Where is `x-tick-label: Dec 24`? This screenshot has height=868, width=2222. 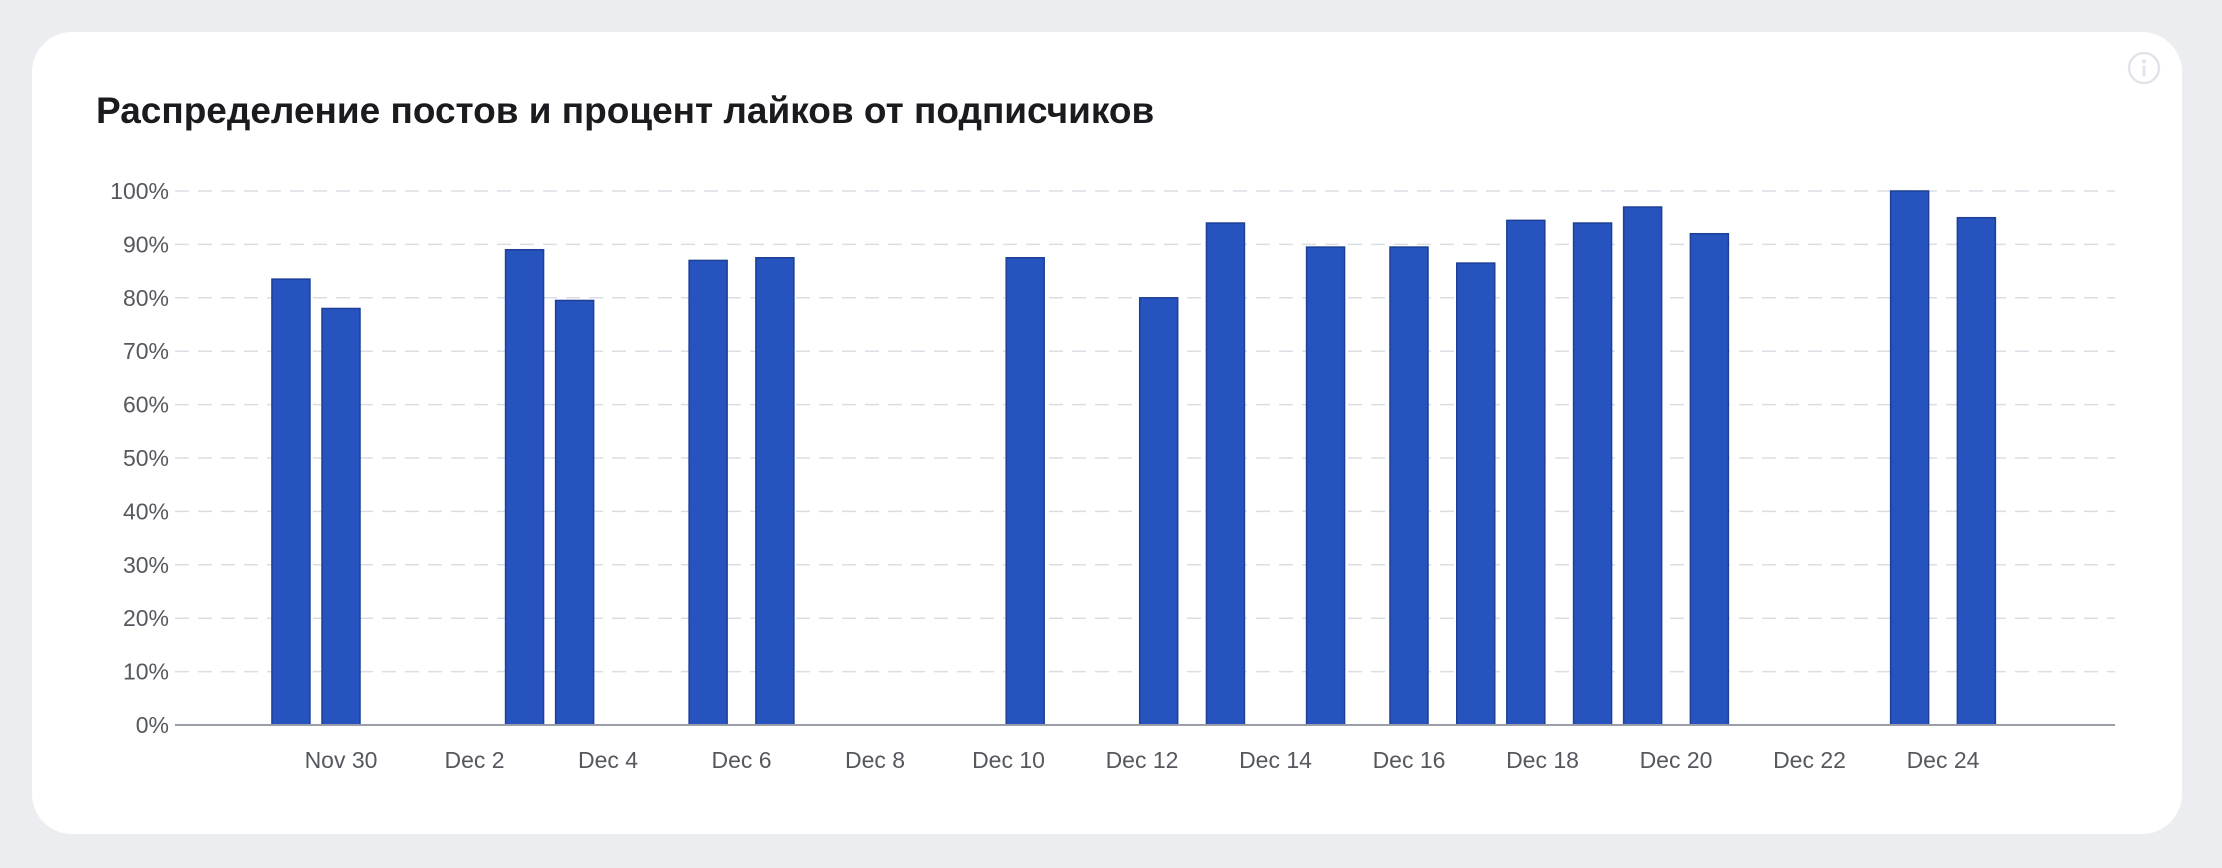
x-tick-label: Dec 24 is located at coordinates (1943, 760).